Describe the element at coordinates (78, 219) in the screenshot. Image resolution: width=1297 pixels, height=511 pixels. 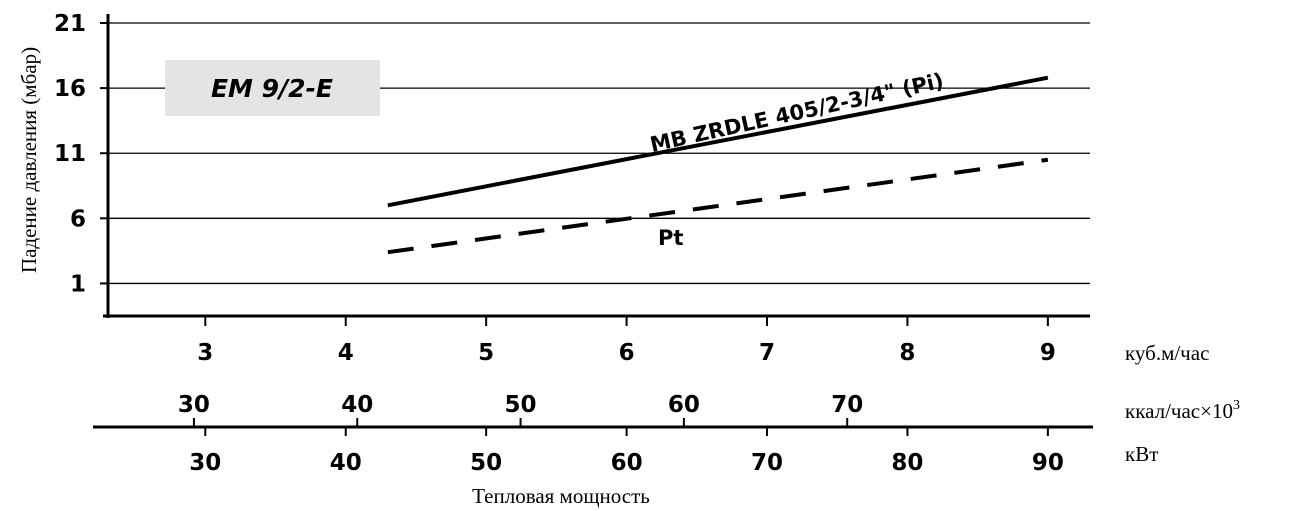
I see `y-tick-label: 6` at that location.